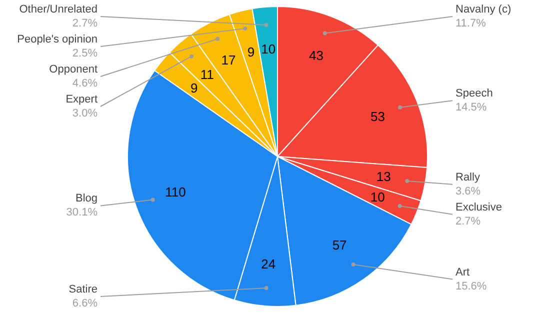  I want to click on data-label: 30.1%, so click(82, 212).